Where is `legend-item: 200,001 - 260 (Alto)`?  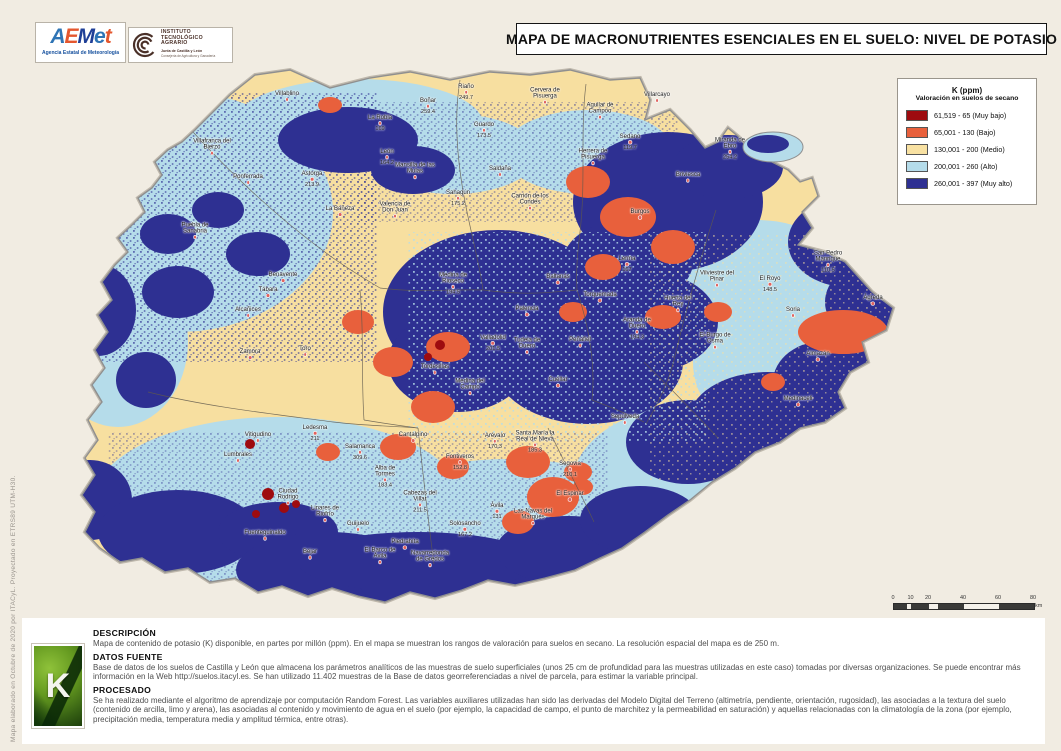
legend-item: 200,001 - 260 (Alto) is located at coordinates (967, 166).